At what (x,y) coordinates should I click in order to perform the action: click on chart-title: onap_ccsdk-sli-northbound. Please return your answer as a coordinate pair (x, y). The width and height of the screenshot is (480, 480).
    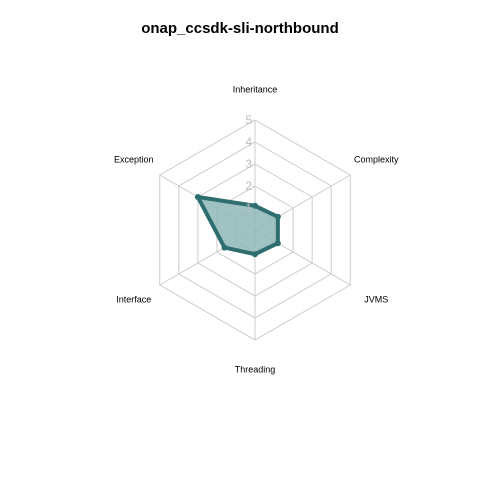
    Looking at the image, I should click on (240, 28).